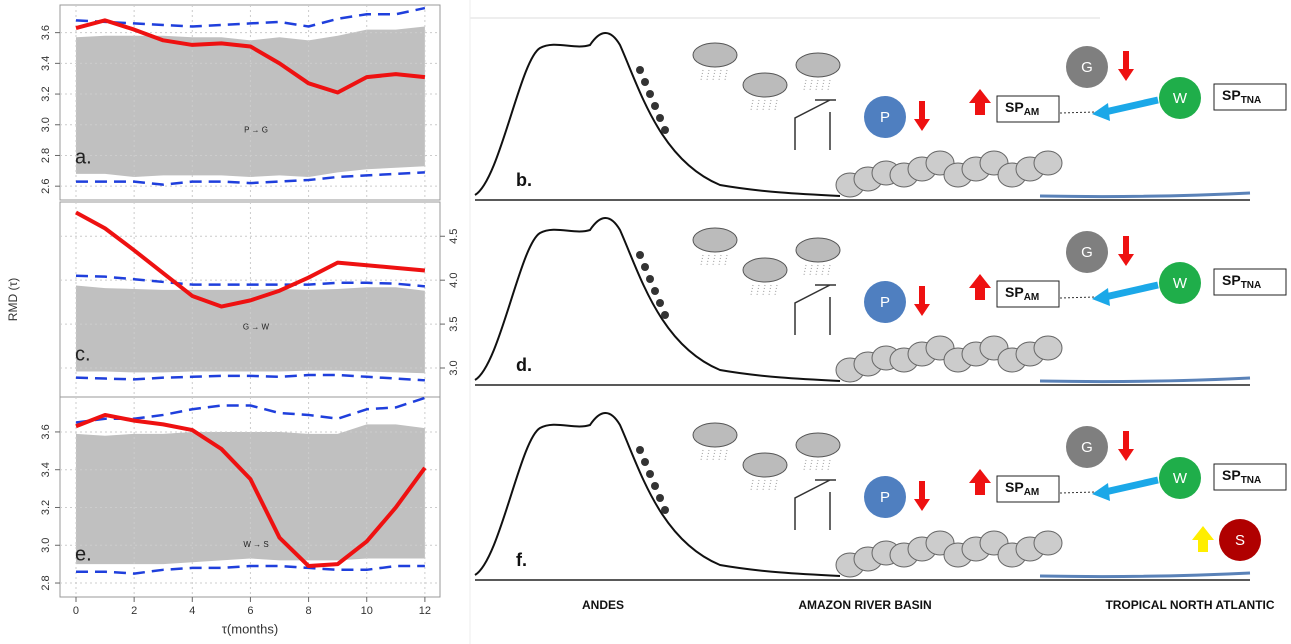 The height and width of the screenshot is (644, 1291). Describe the element at coordinates (1014, 487) in the screenshot. I see `sp-main: SP` at that location.